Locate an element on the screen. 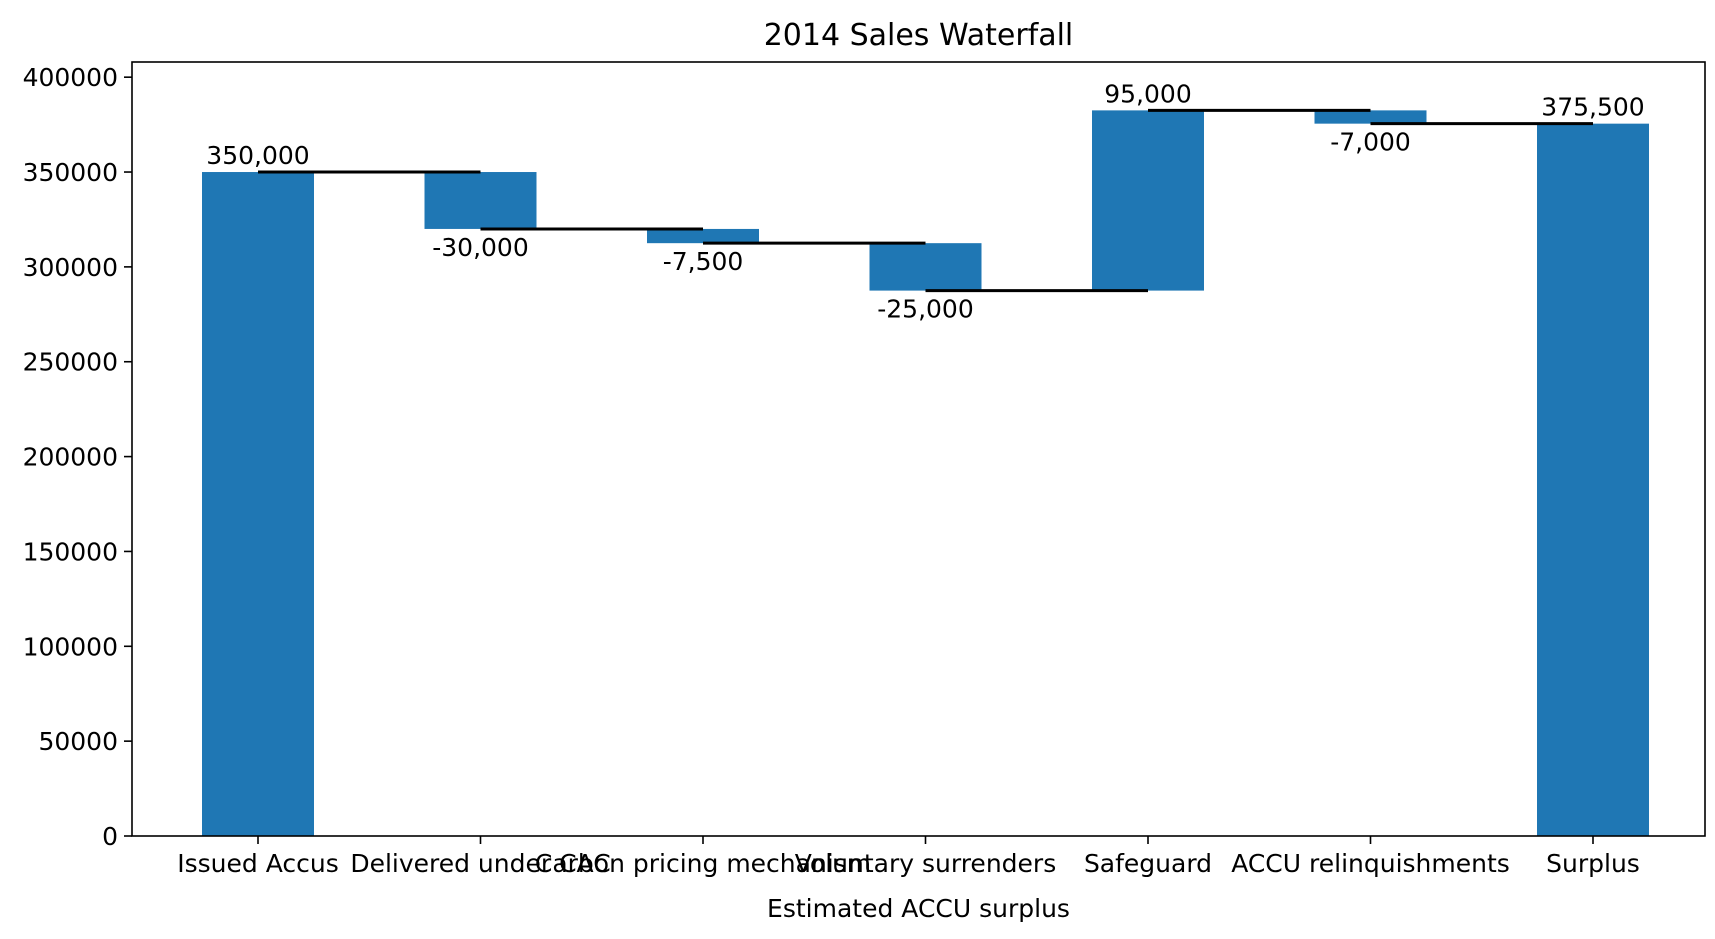  chart-title: 2014 Sales Waterfall is located at coordinates (919, 35).